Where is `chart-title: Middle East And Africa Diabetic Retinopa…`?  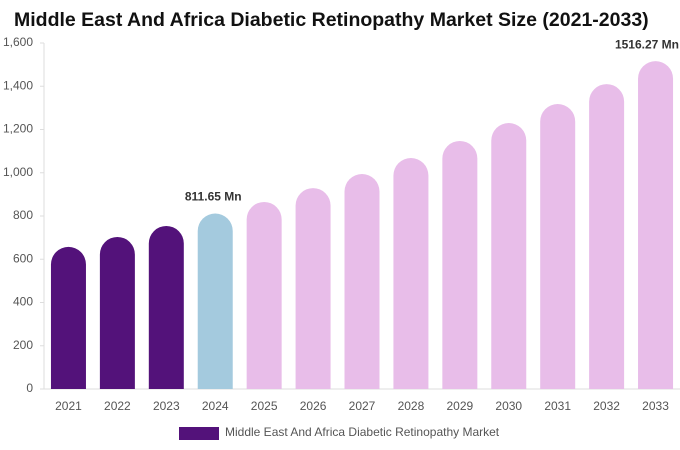 chart-title: Middle East And Africa Diabetic Retinopa… is located at coordinates (331, 20).